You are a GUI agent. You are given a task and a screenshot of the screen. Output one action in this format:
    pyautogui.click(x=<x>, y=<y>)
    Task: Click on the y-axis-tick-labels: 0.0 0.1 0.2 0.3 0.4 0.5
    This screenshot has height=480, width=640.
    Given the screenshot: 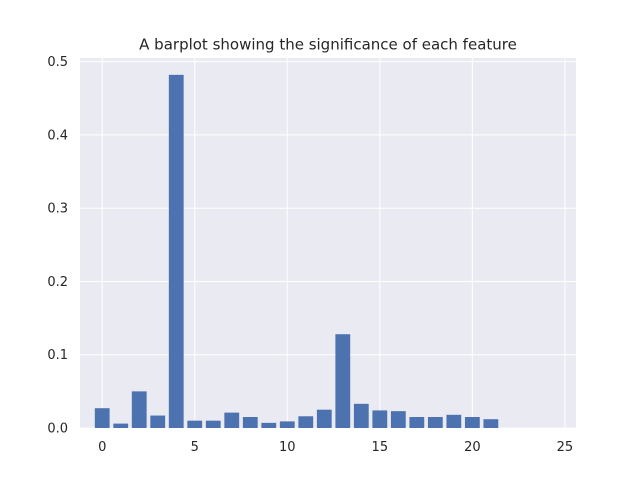 What is the action you would take?
    pyautogui.click(x=57, y=245)
    